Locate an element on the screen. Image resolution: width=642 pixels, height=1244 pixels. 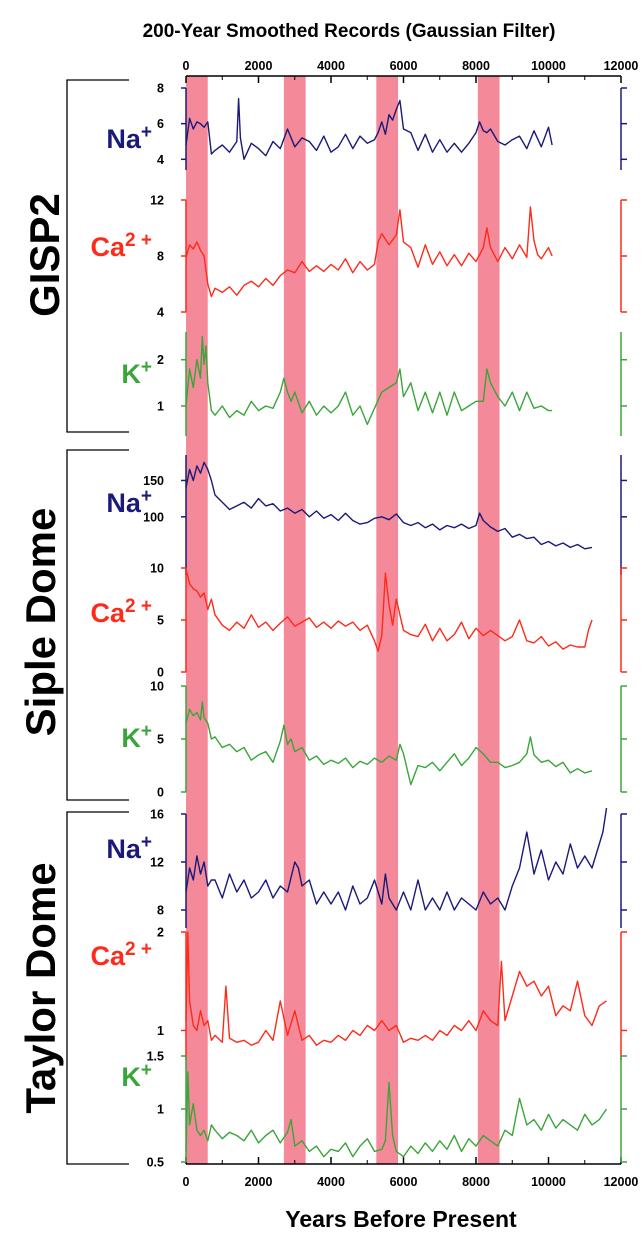
x-axis-label: Years Before Present is located at coordinates (401, 1219).